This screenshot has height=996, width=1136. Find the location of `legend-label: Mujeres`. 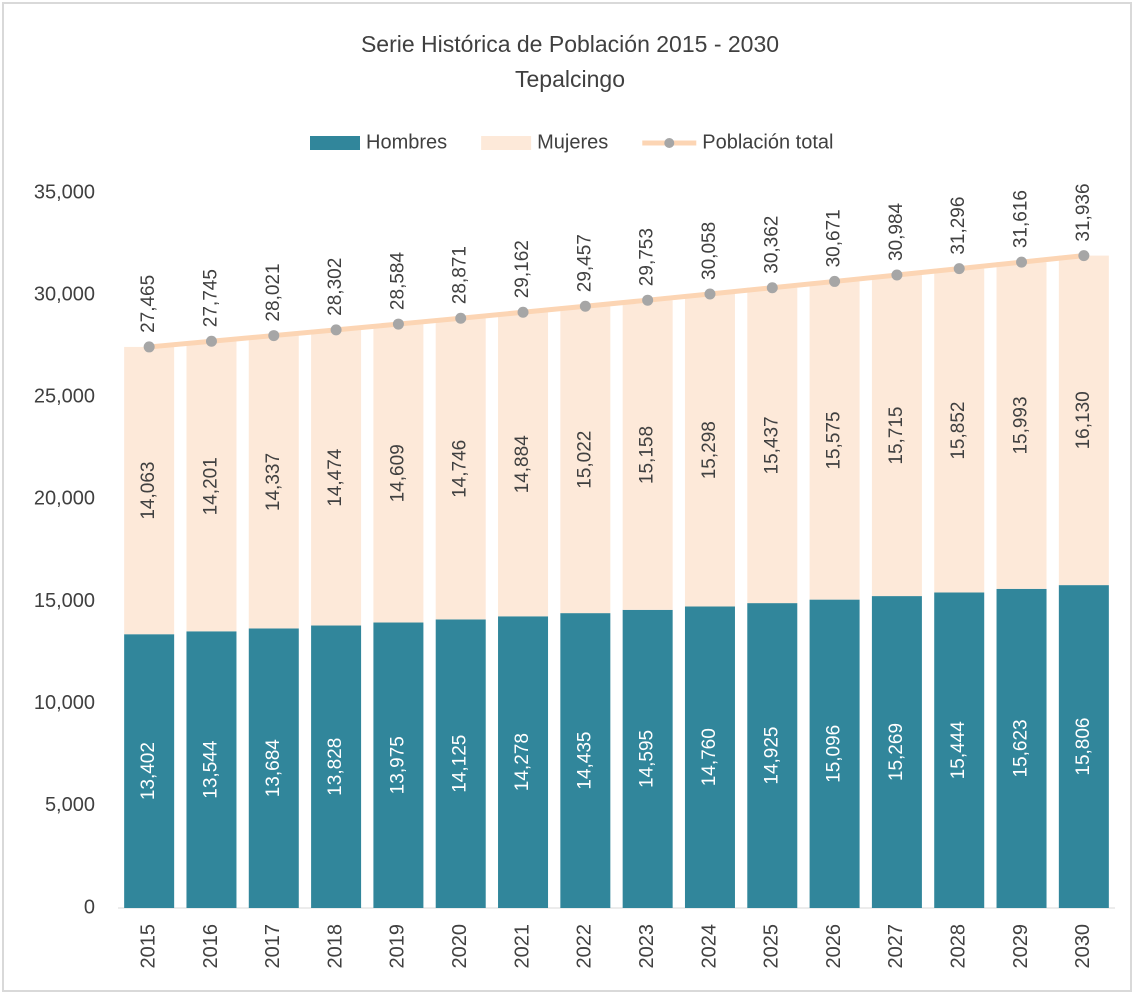

legend-label: Mujeres is located at coordinates (572, 142).